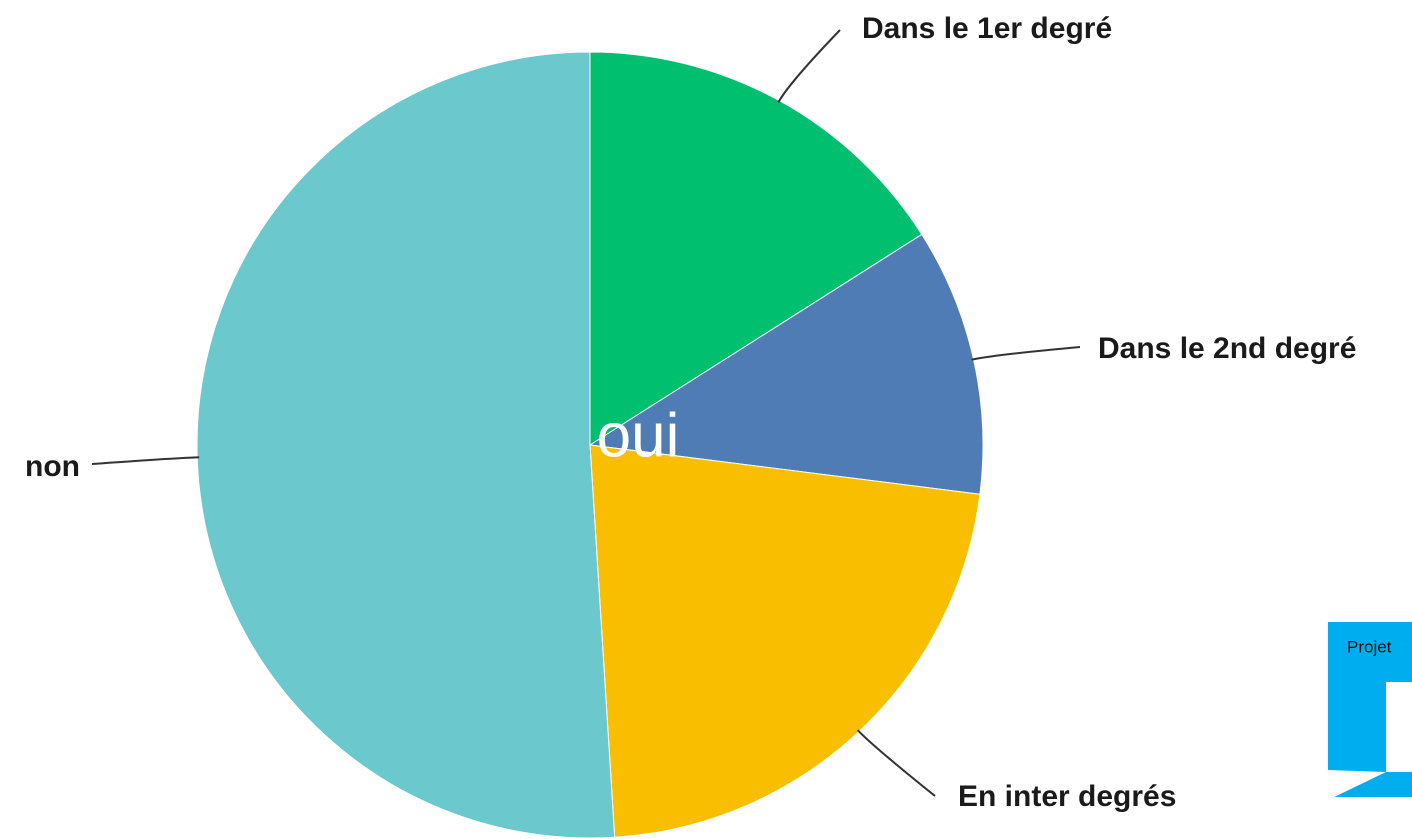  I want to click on logo-text: Projet, so click(1369, 646).